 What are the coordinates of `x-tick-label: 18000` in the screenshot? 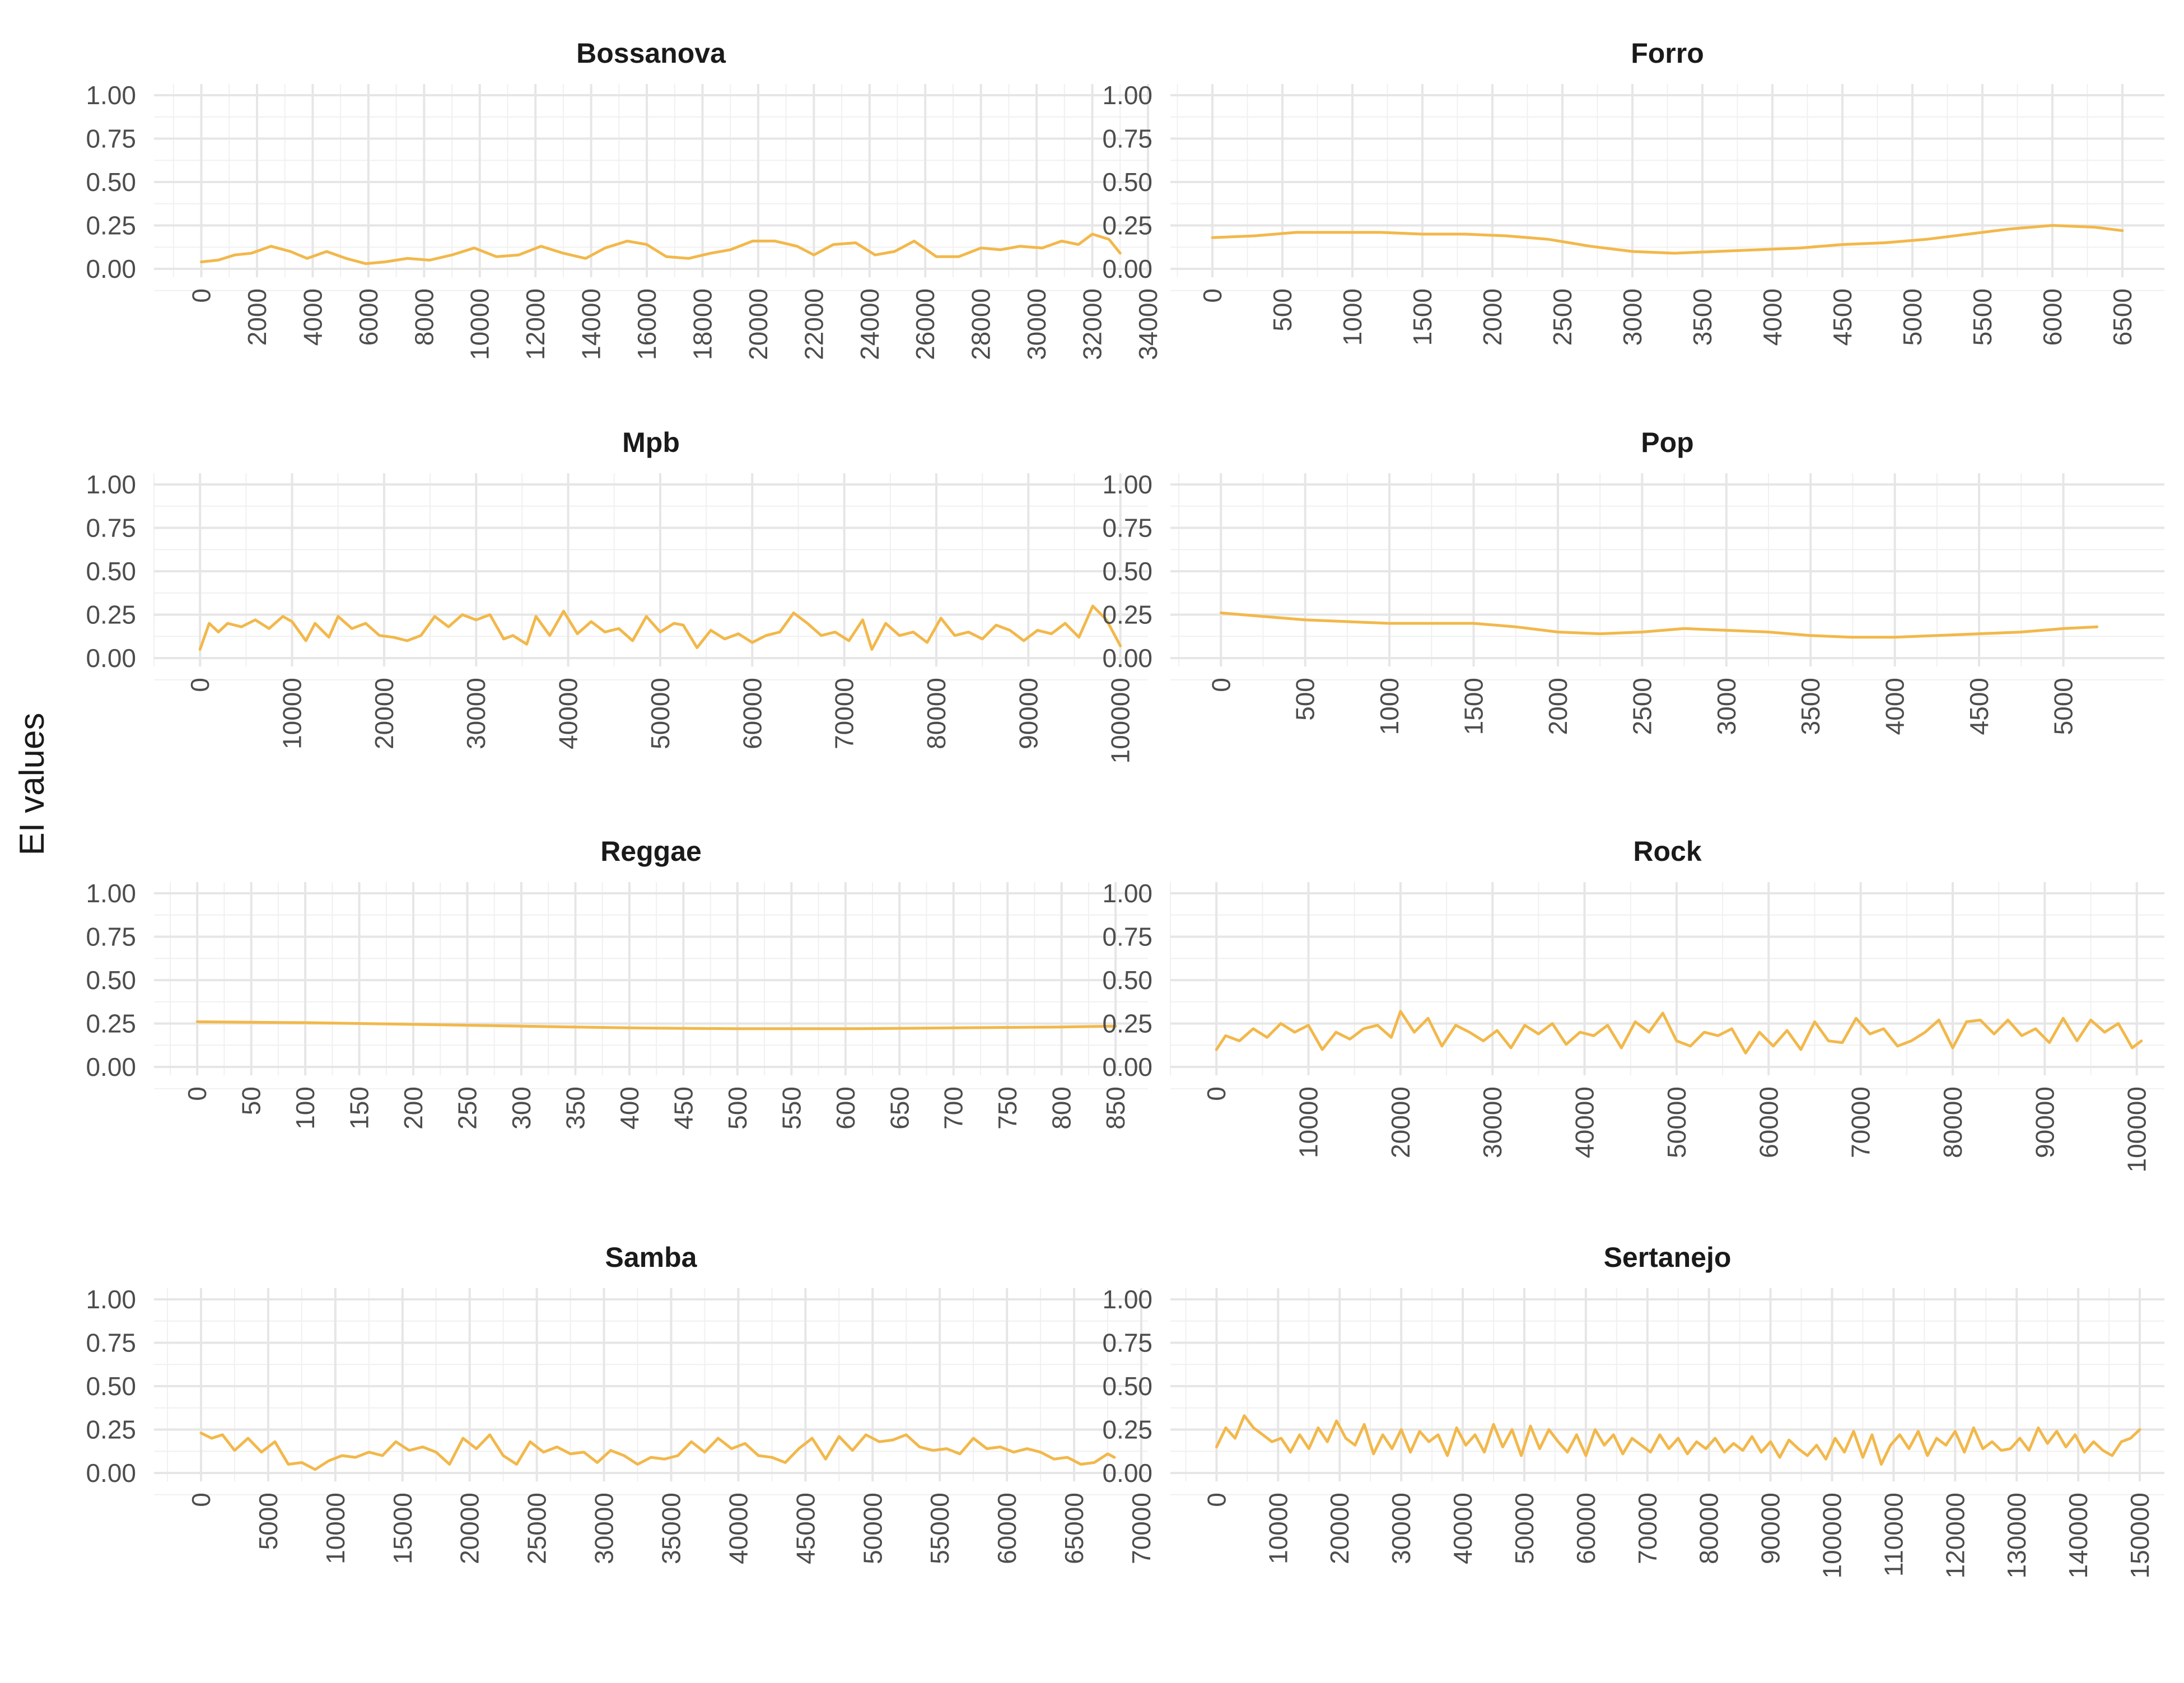 It's located at (703, 324).